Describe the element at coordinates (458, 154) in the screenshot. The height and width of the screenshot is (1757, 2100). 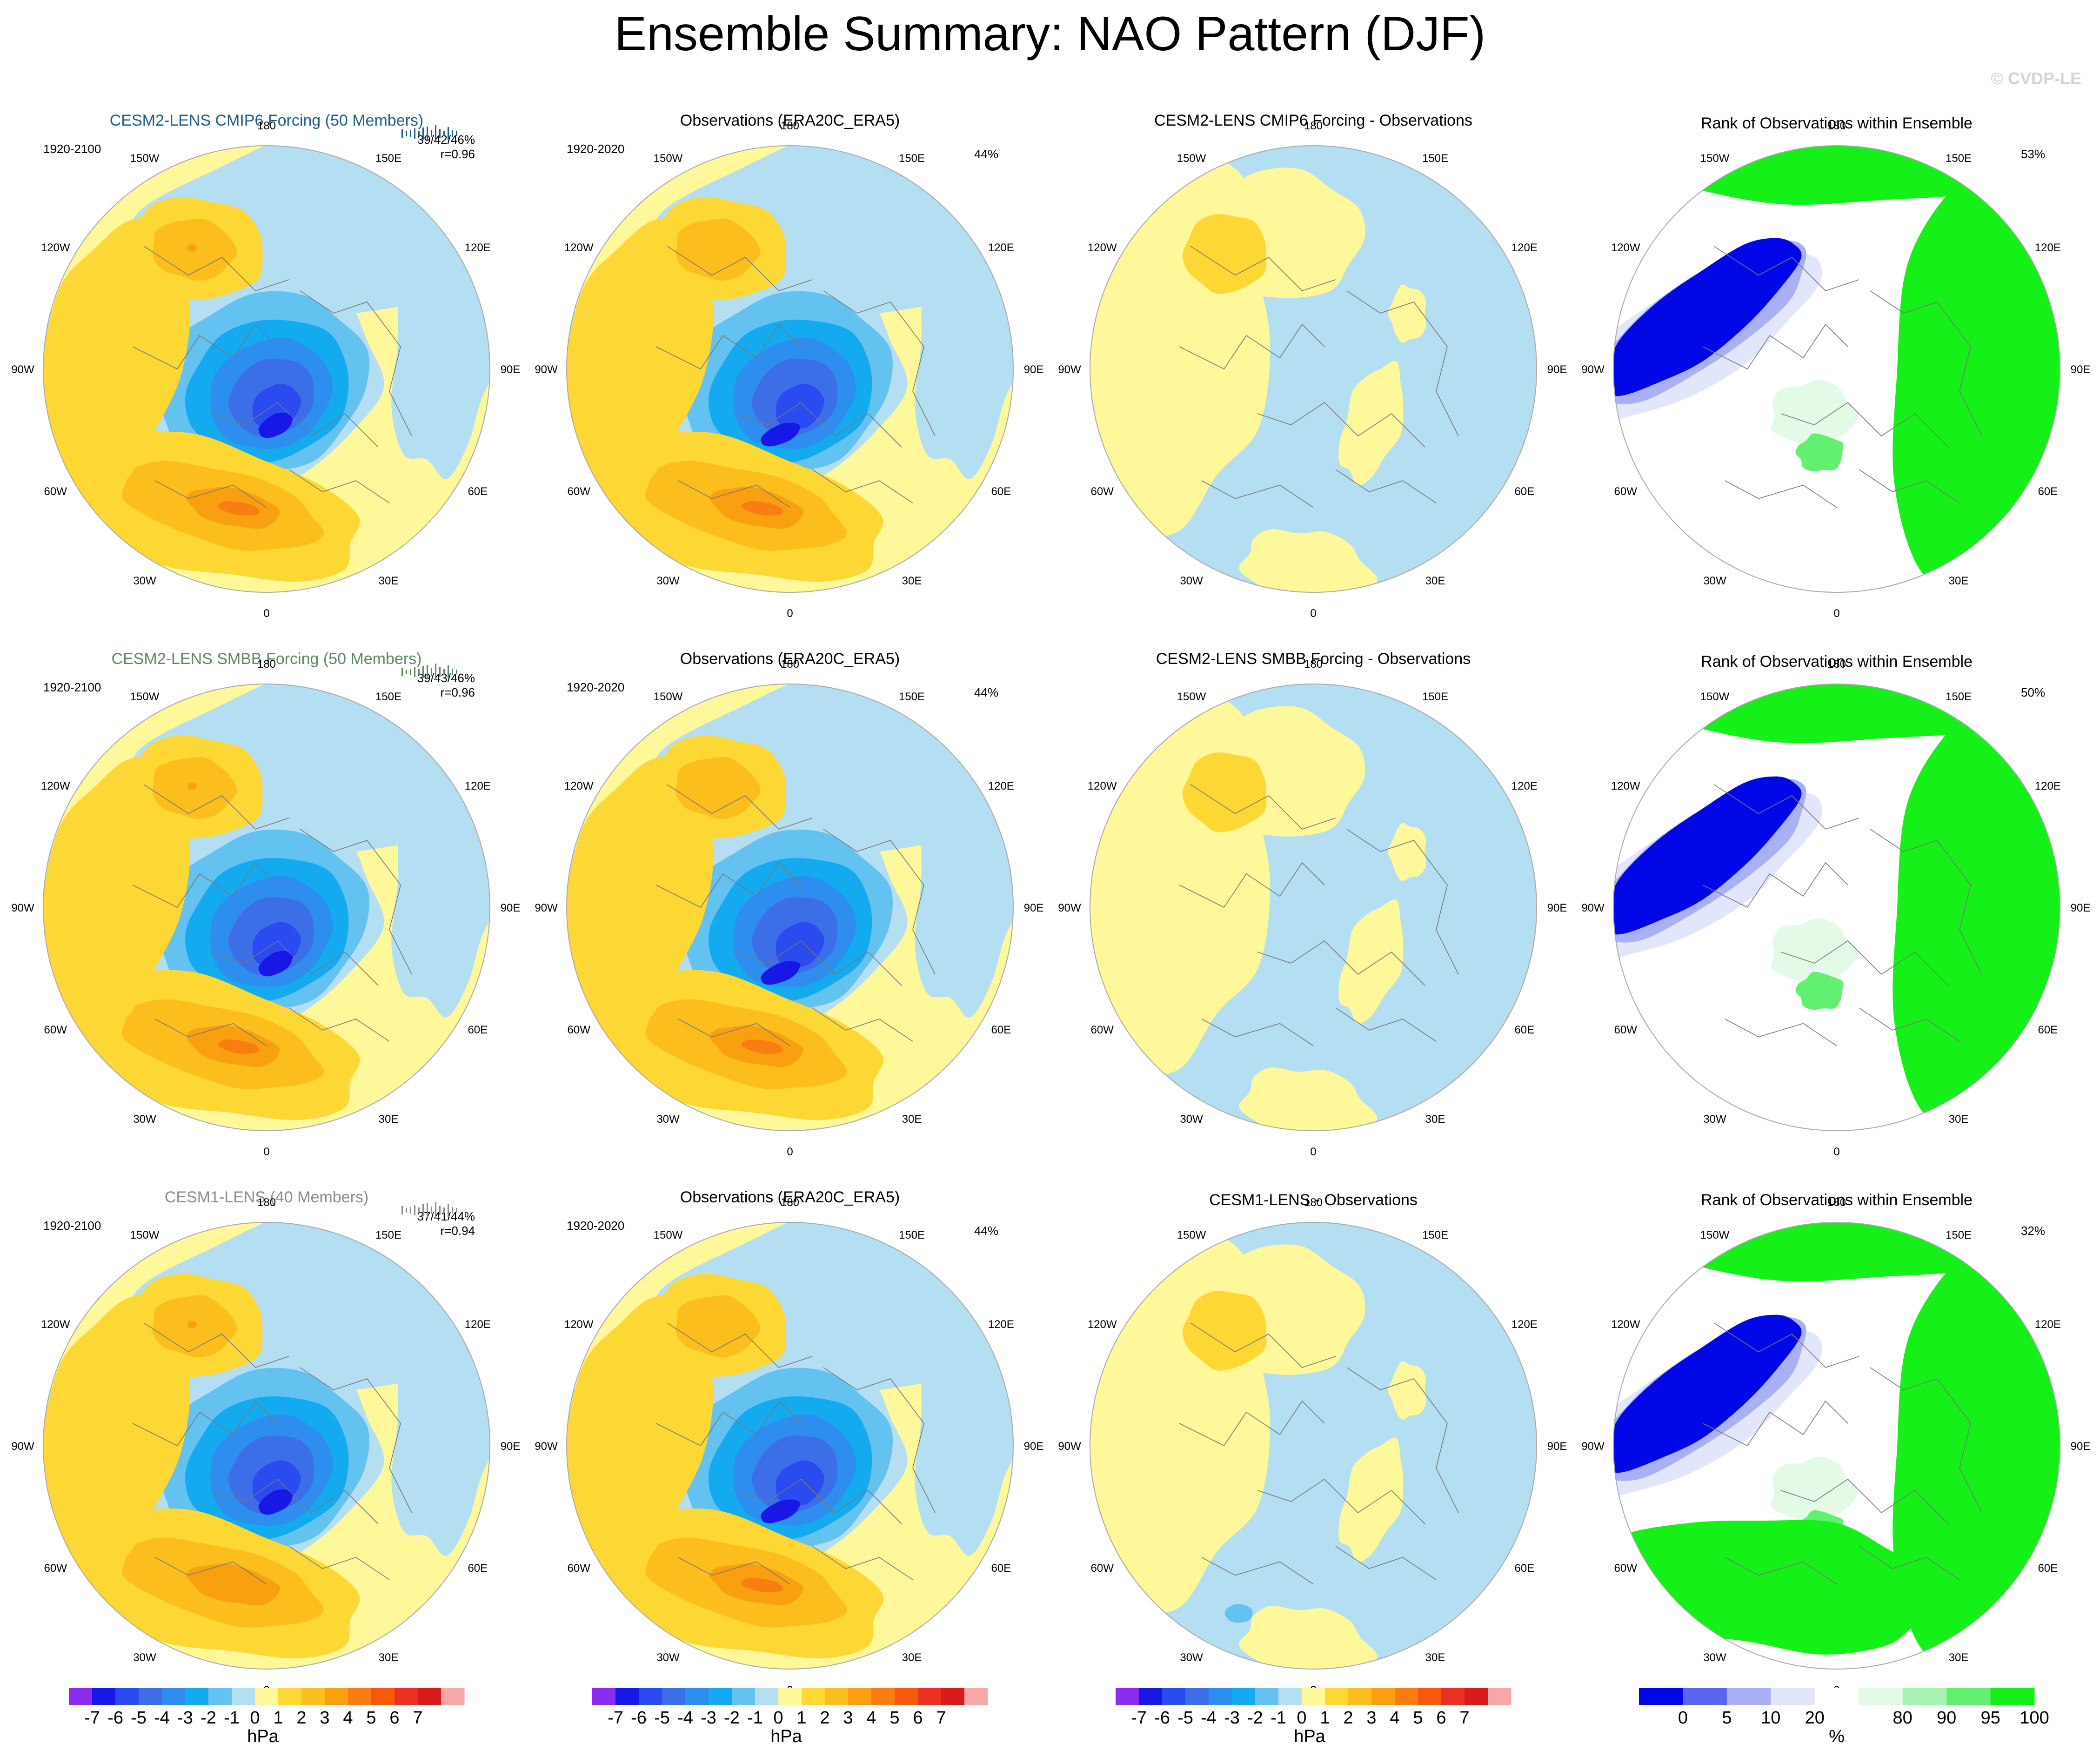
I see `model-pattern-corr: r=0.96` at that location.